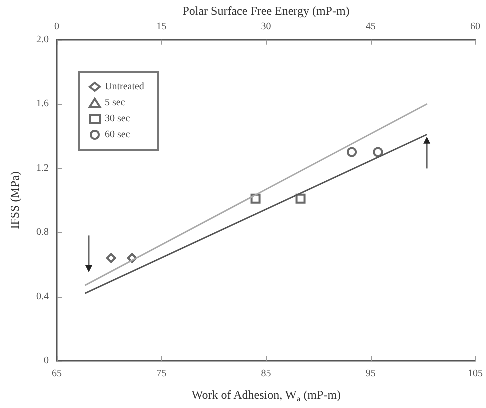  What do you see at coordinates (371, 26) in the screenshot?
I see `x2-tick-label: 45` at bounding box center [371, 26].